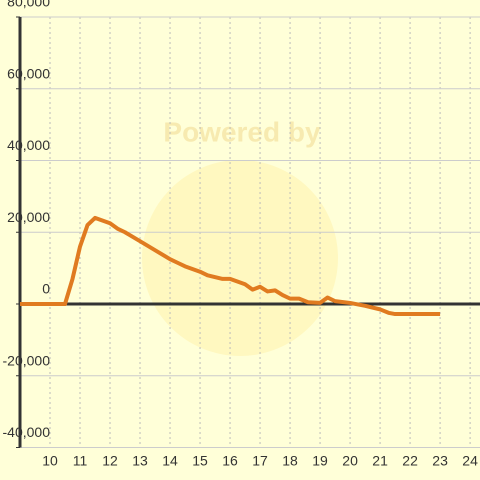 This screenshot has height=480, width=480. I want to click on y-tick-label: 40,000, so click(28, 145).